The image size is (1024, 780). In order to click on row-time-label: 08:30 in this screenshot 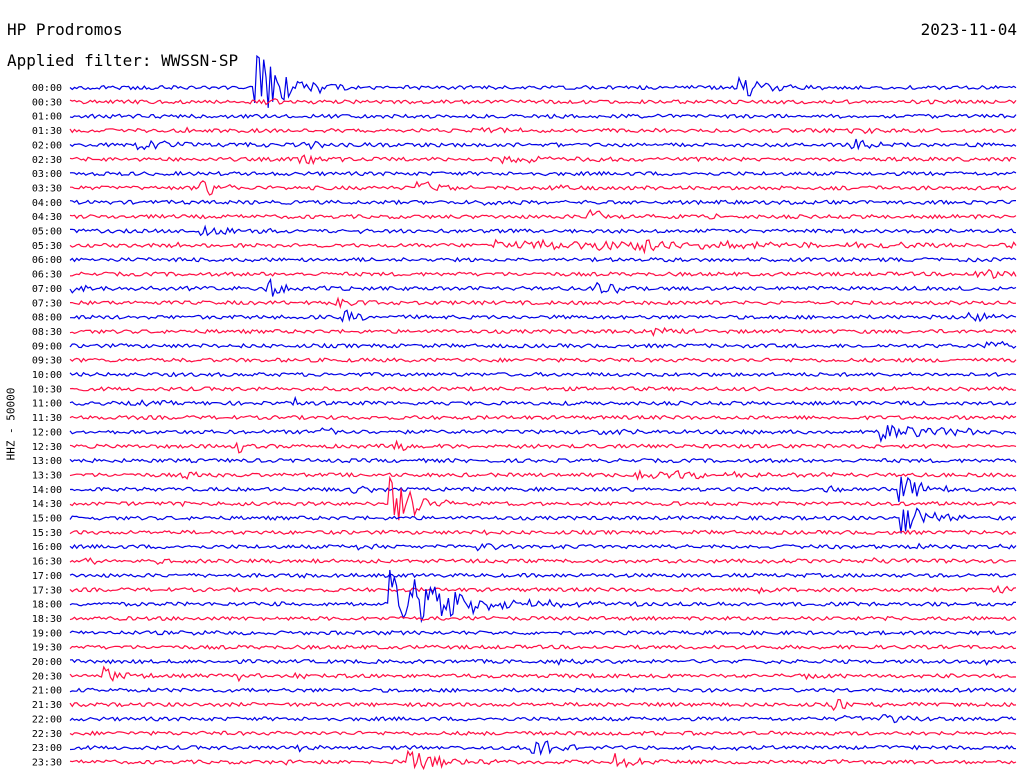, I will do `click(47, 332)`.